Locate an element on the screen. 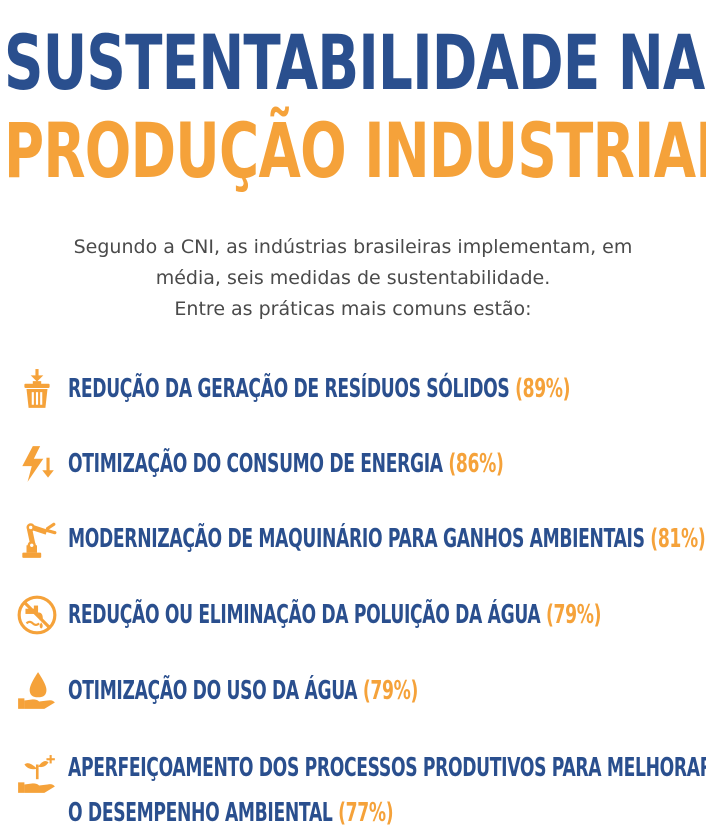  list-item-energy: OTIMIZAÇÃO DO CONSUMO DE ENERGIA (86%) is located at coordinates (359, 464).